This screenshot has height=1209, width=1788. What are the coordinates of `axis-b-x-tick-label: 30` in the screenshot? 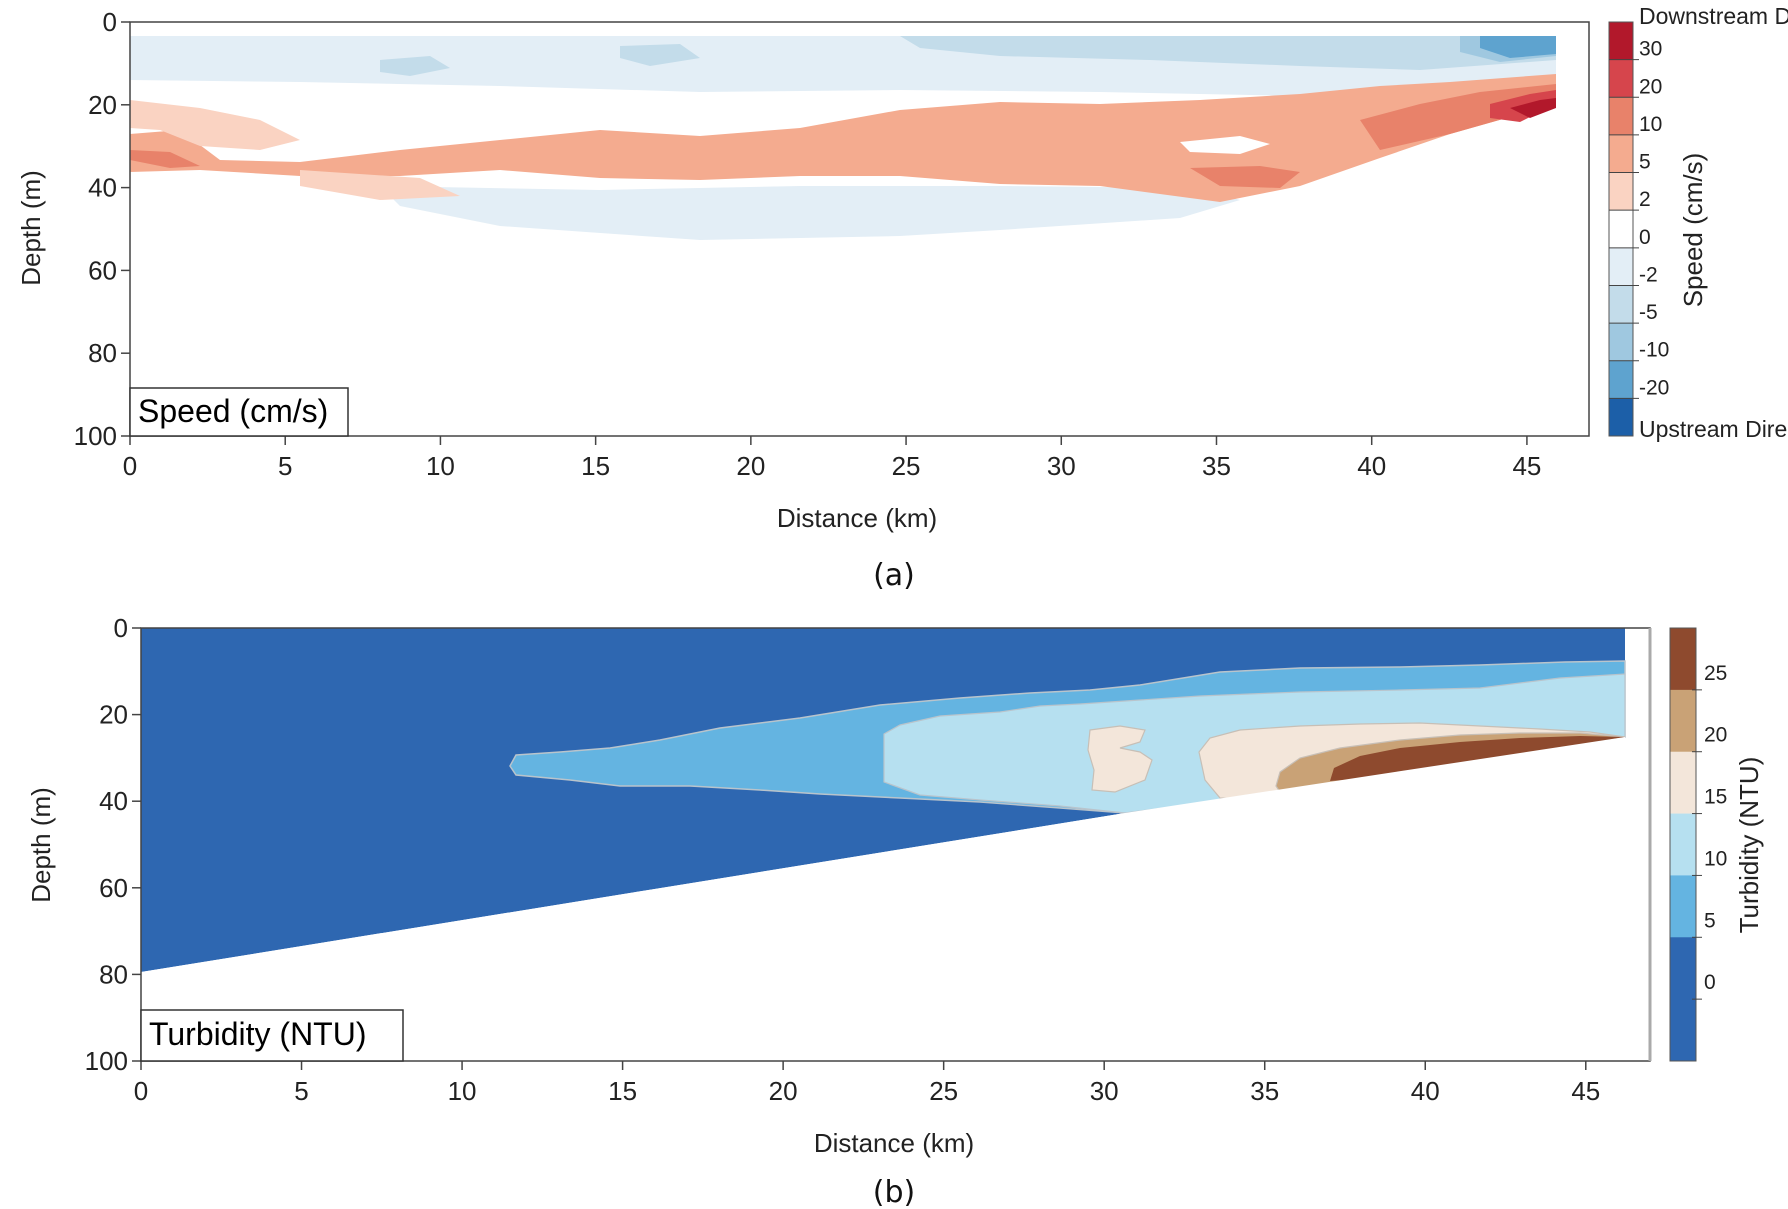 It's located at (1104, 1091).